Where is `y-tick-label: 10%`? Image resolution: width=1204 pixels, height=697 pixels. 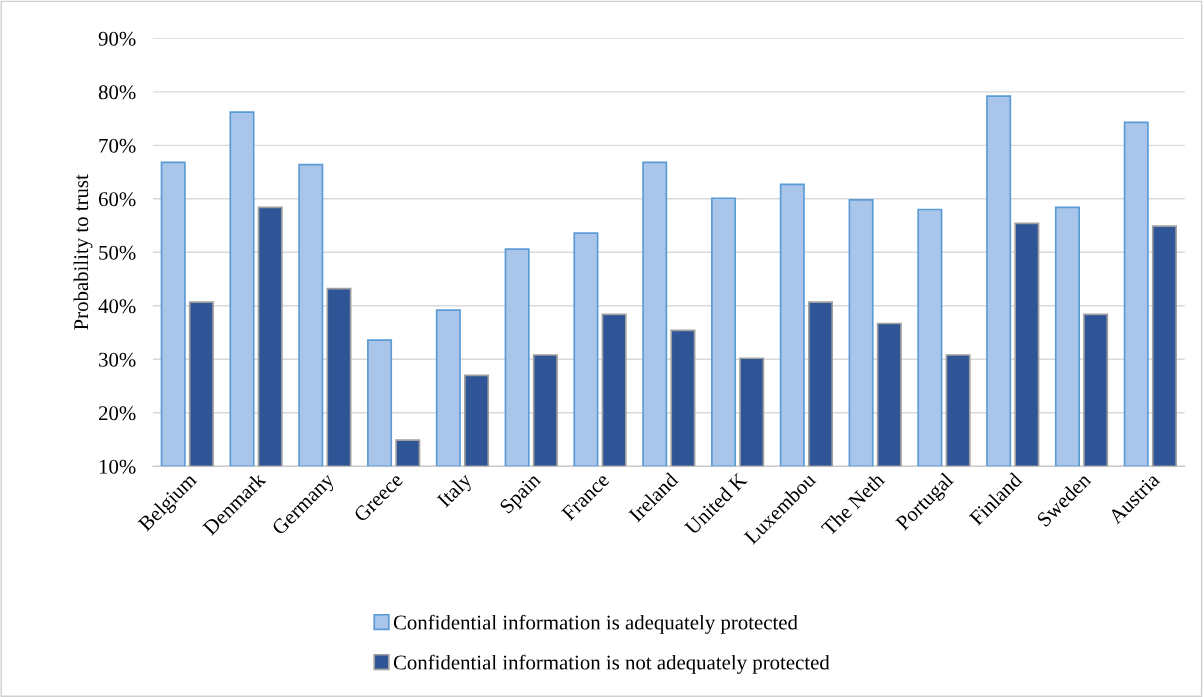 y-tick-label: 10% is located at coordinates (117, 466).